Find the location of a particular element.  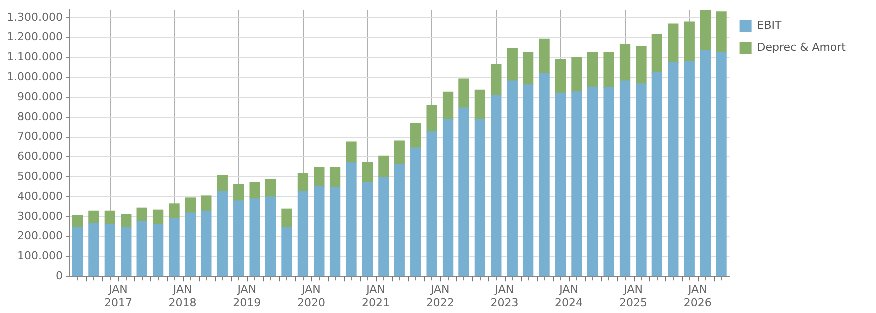

x-tick-label: JAN 2020 is located at coordinates (311, 296).